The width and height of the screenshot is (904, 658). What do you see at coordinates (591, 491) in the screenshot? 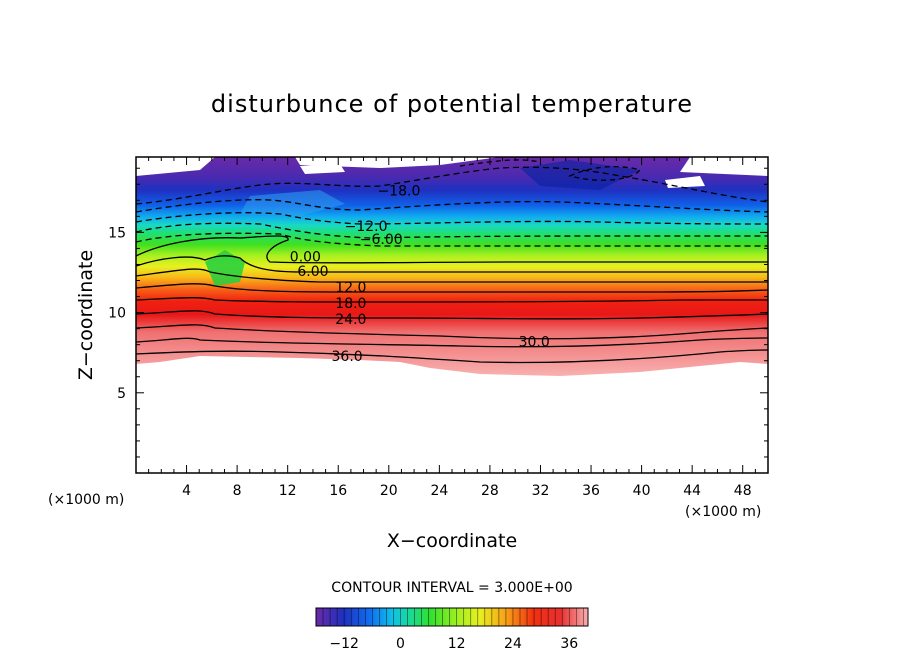
I see `x-tick-label: 36` at bounding box center [591, 491].